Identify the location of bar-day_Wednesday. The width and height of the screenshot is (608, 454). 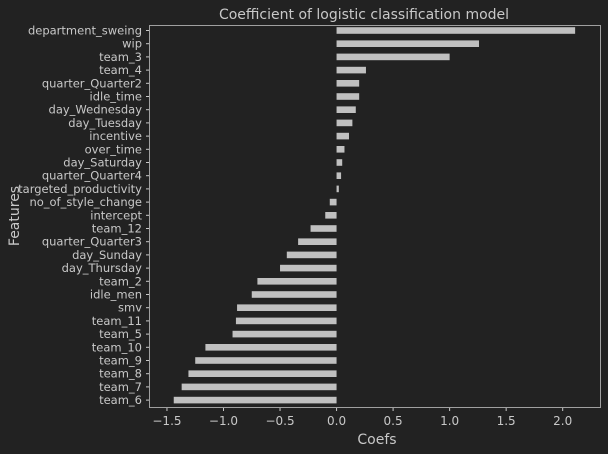
(346, 109).